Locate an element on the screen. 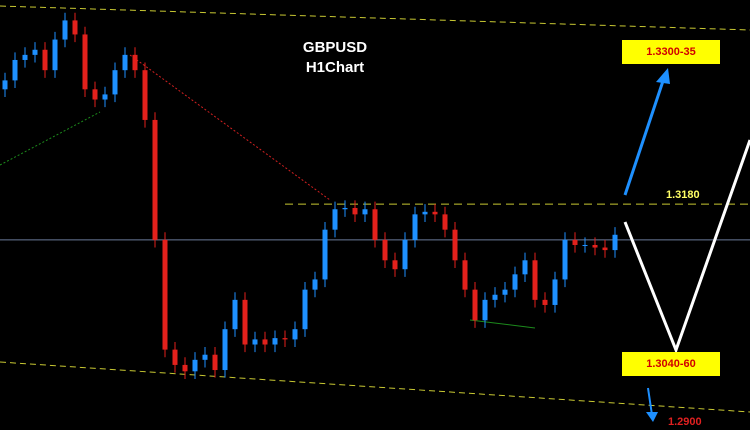 Image resolution: width=750 pixels, height=430 pixels. target-label: 1.3300-35 is located at coordinates (671, 52).